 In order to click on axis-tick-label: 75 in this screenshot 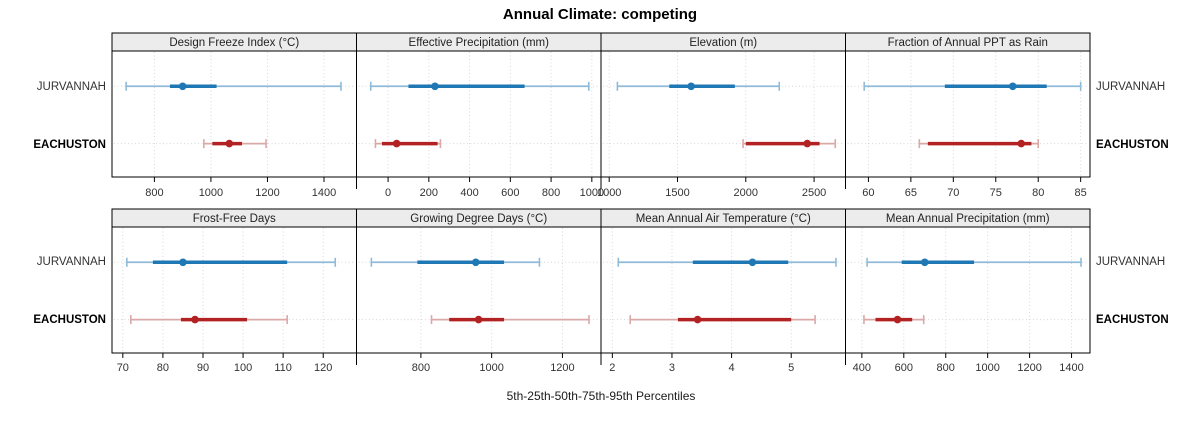, I will do `click(996, 193)`.